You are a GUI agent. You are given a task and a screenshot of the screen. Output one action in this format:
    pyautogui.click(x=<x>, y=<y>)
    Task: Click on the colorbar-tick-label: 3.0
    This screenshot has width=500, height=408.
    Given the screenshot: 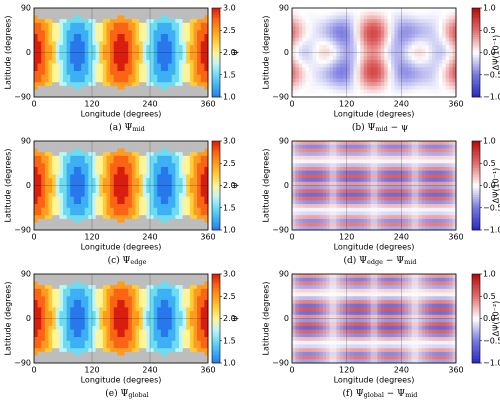 What is the action you would take?
    pyautogui.click(x=229, y=8)
    